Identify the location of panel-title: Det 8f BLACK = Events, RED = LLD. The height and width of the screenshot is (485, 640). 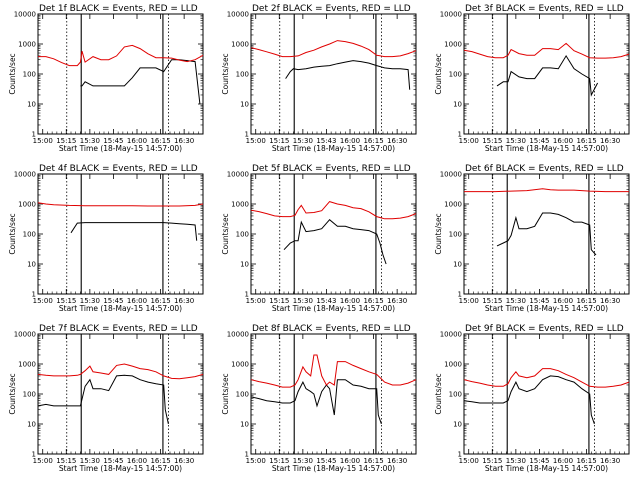
(331, 329).